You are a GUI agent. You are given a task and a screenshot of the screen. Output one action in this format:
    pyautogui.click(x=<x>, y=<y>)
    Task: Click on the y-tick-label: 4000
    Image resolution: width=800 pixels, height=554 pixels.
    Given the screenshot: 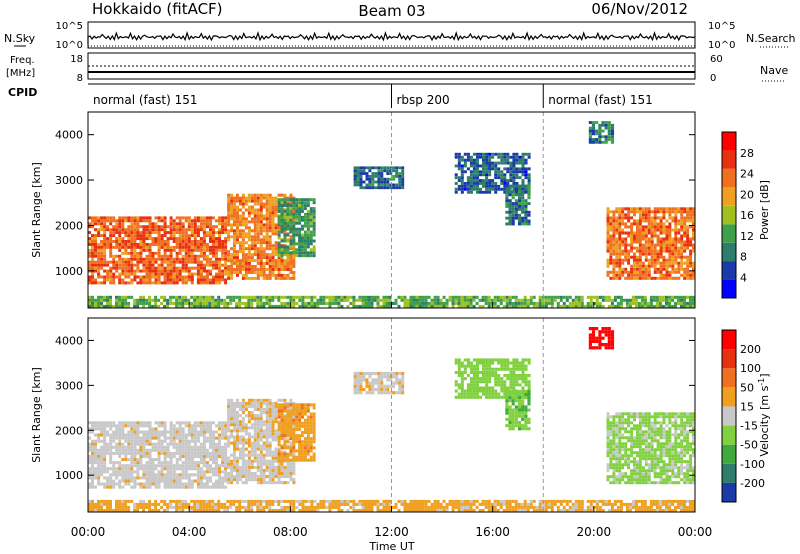 What is the action you would take?
    pyautogui.click(x=69, y=135)
    